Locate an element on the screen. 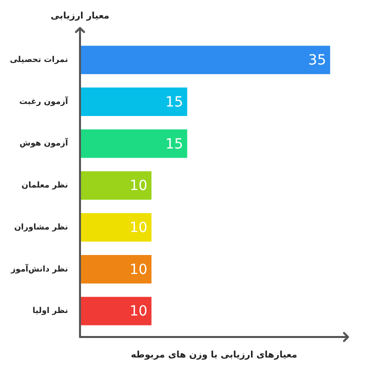 The width and height of the screenshot is (387, 369). y-tick-label: نظر معلمان is located at coordinates (45, 185).